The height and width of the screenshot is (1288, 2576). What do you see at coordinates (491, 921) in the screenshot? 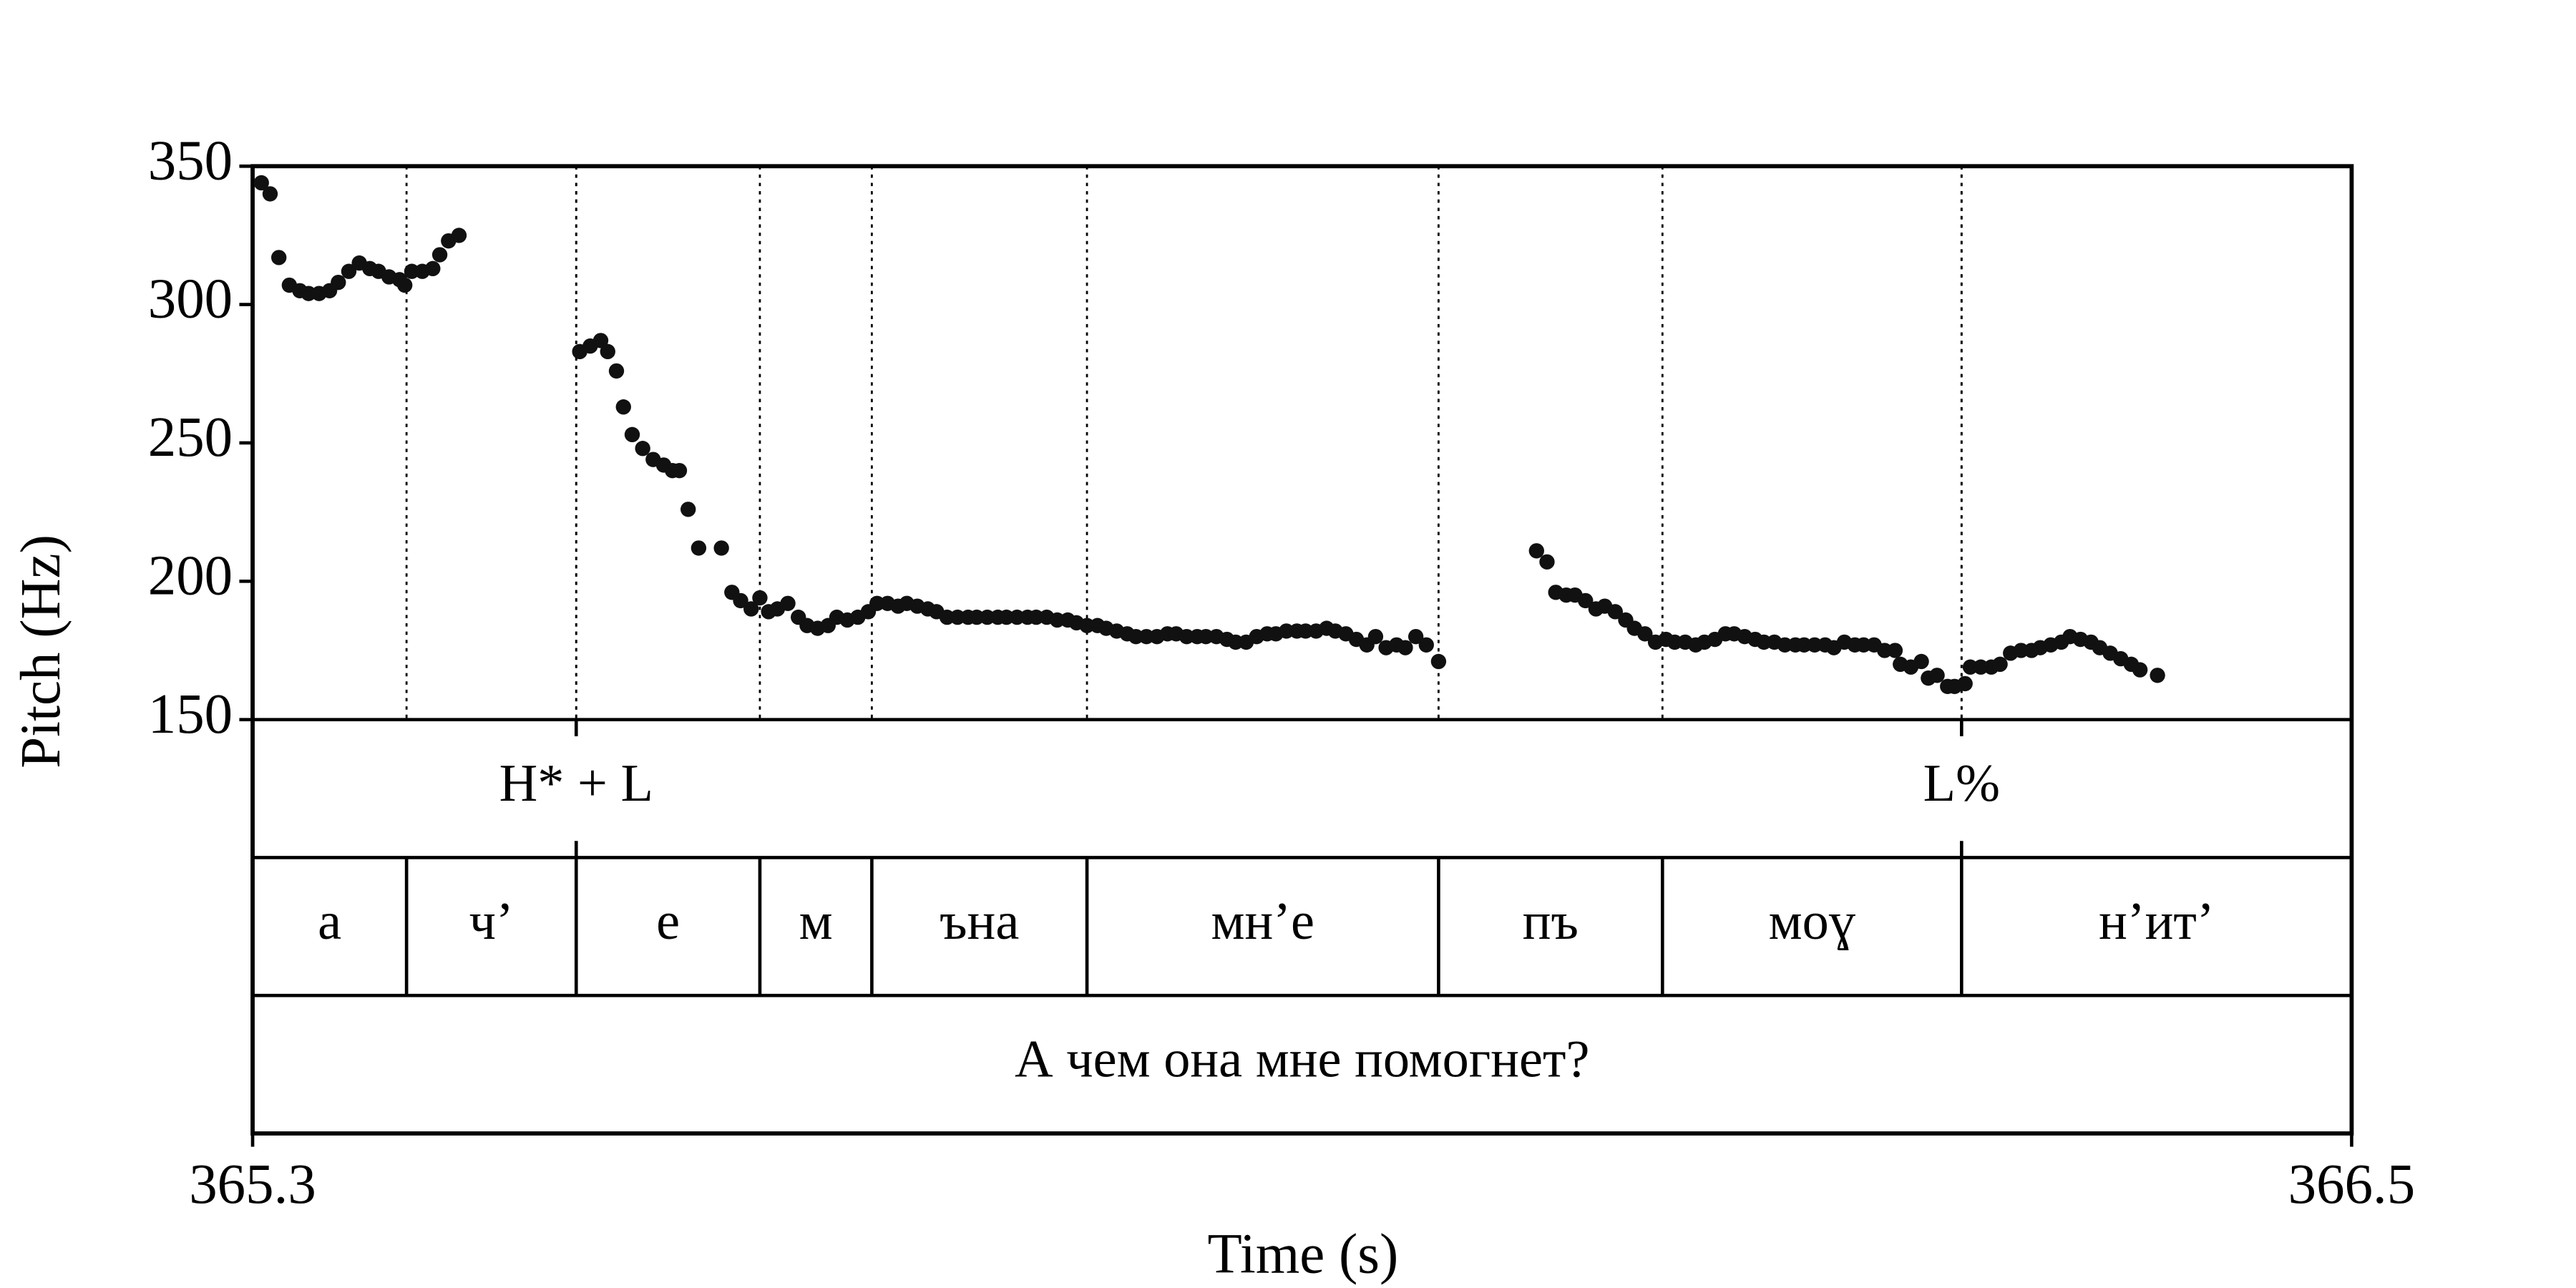
I see `interval-label: ч’` at bounding box center [491, 921].